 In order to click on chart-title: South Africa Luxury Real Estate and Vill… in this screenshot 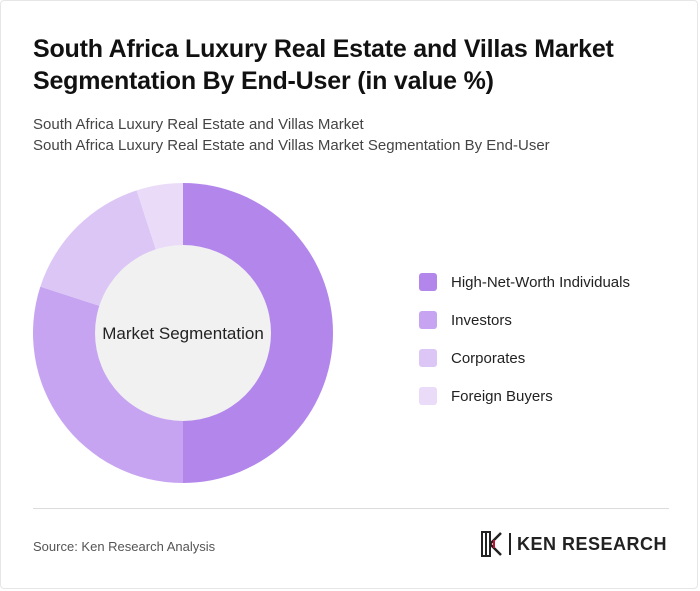, I will do `click(323, 65)`.